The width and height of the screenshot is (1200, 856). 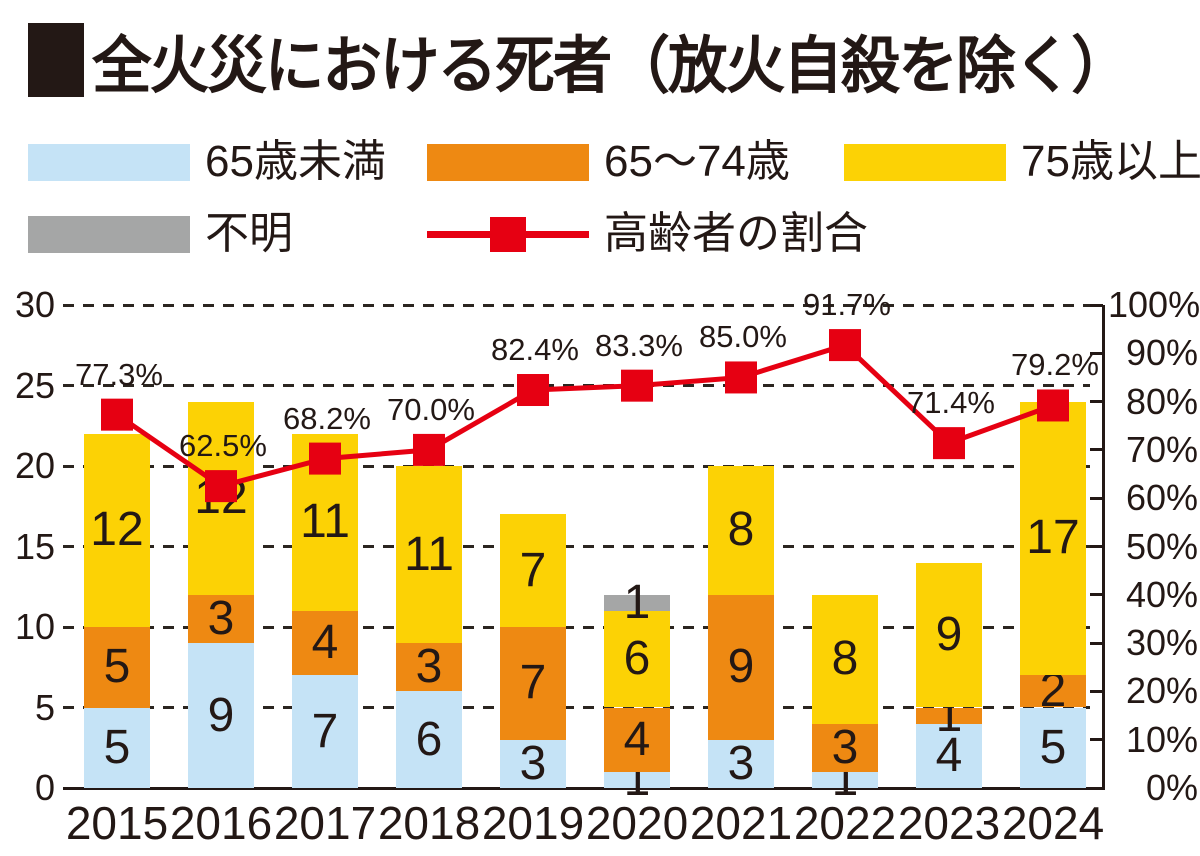 What do you see at coordinates (44, 707) in the screenshot?
I see `left-axis-tick-label-5: 5` at bounding box center [44, 707].